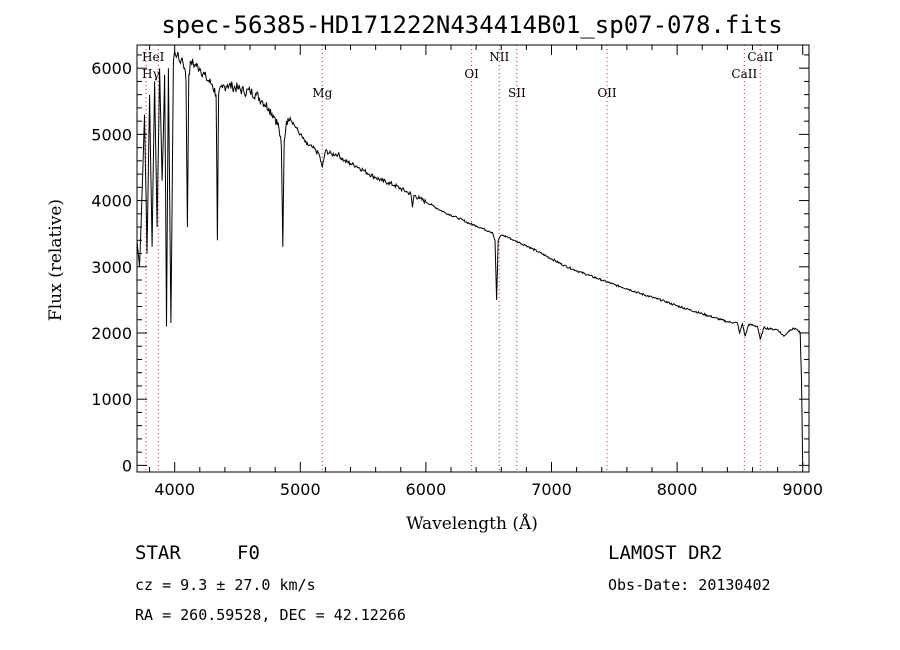  I want to click on y-axis-label: Flux (relative), so click(56, 260).